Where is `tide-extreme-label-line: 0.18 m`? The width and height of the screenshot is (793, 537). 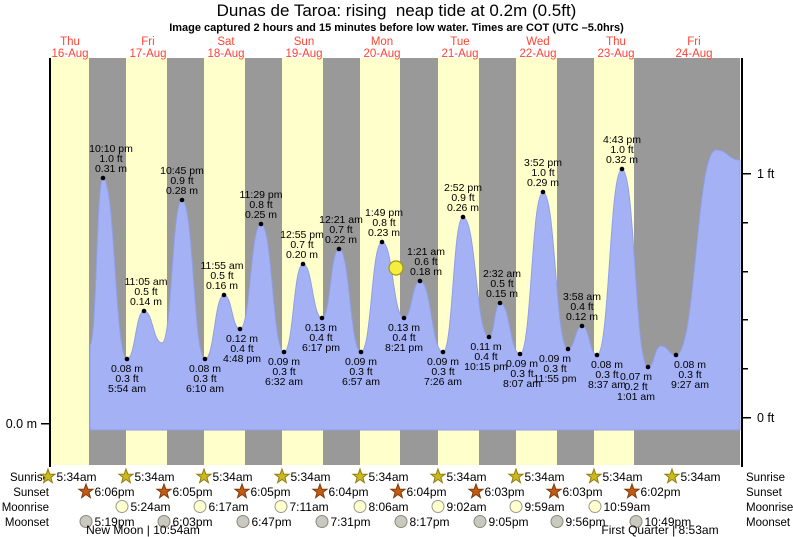 tide-extreme-label-line: 0.18 m is located at coordinates (426, 272).